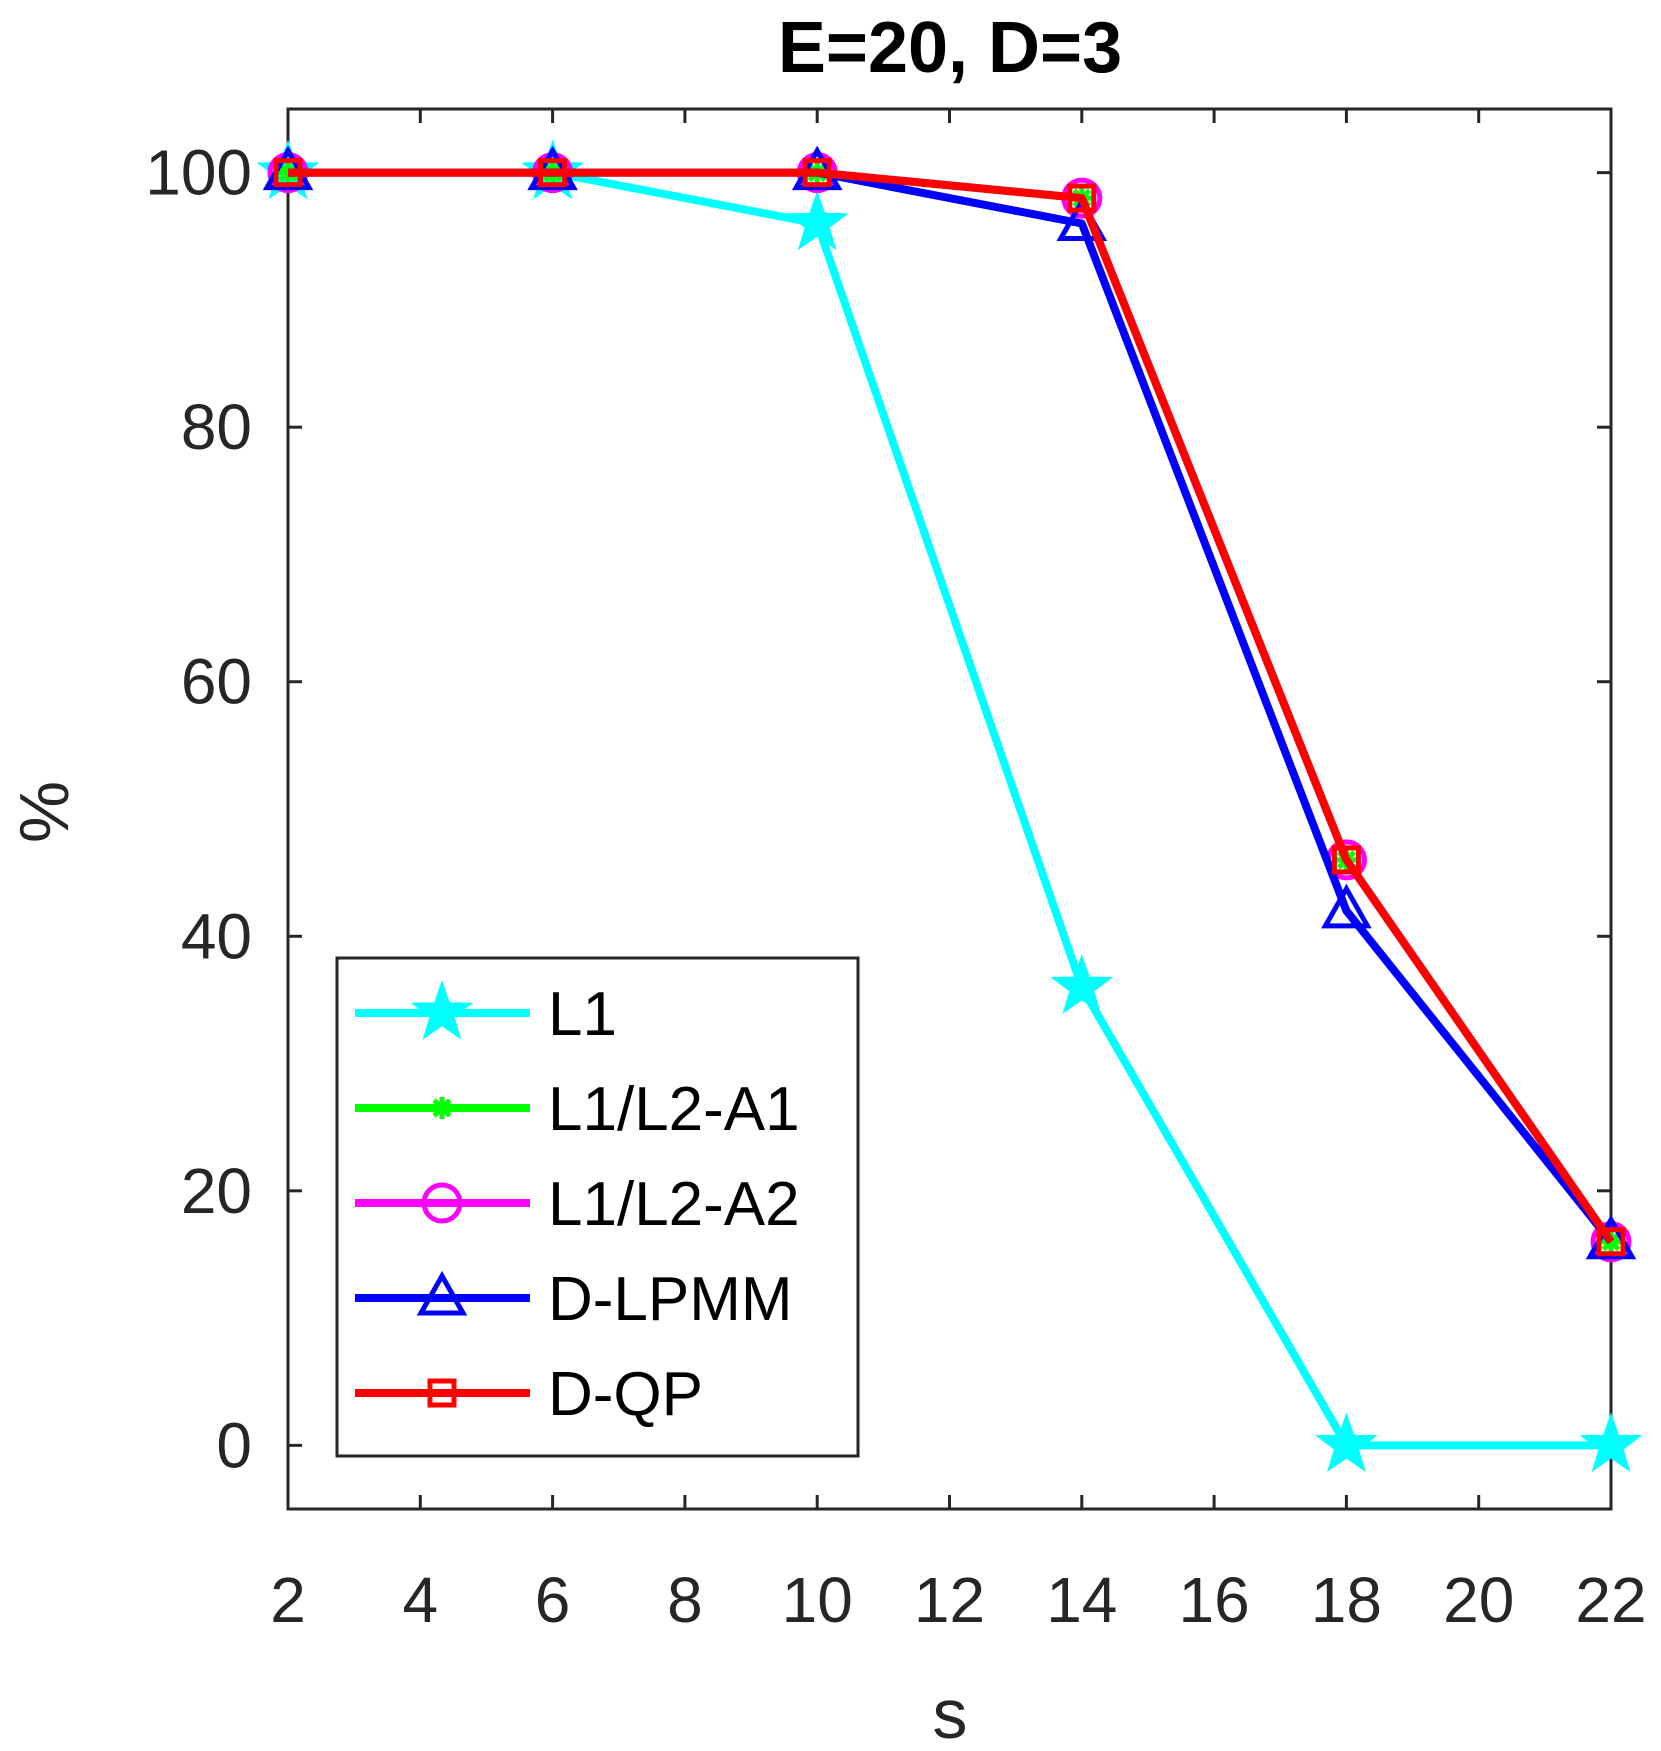 The image size is (1661, 1751). Describe the element at coordinates (421, 1600) in the screenshot. I see `x-tick-label: 4` at that location.